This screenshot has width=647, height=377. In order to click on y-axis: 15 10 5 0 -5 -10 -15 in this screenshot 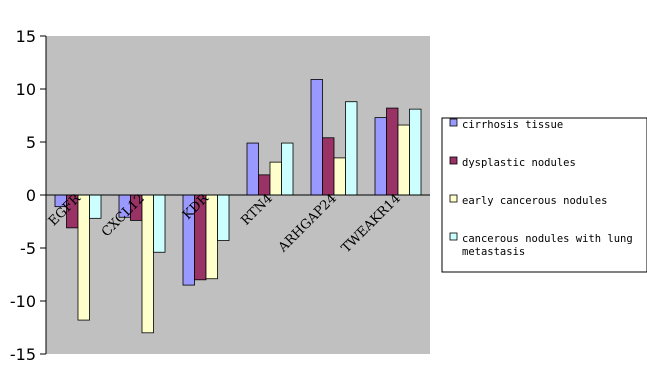, I will do `click(28, 195)`.